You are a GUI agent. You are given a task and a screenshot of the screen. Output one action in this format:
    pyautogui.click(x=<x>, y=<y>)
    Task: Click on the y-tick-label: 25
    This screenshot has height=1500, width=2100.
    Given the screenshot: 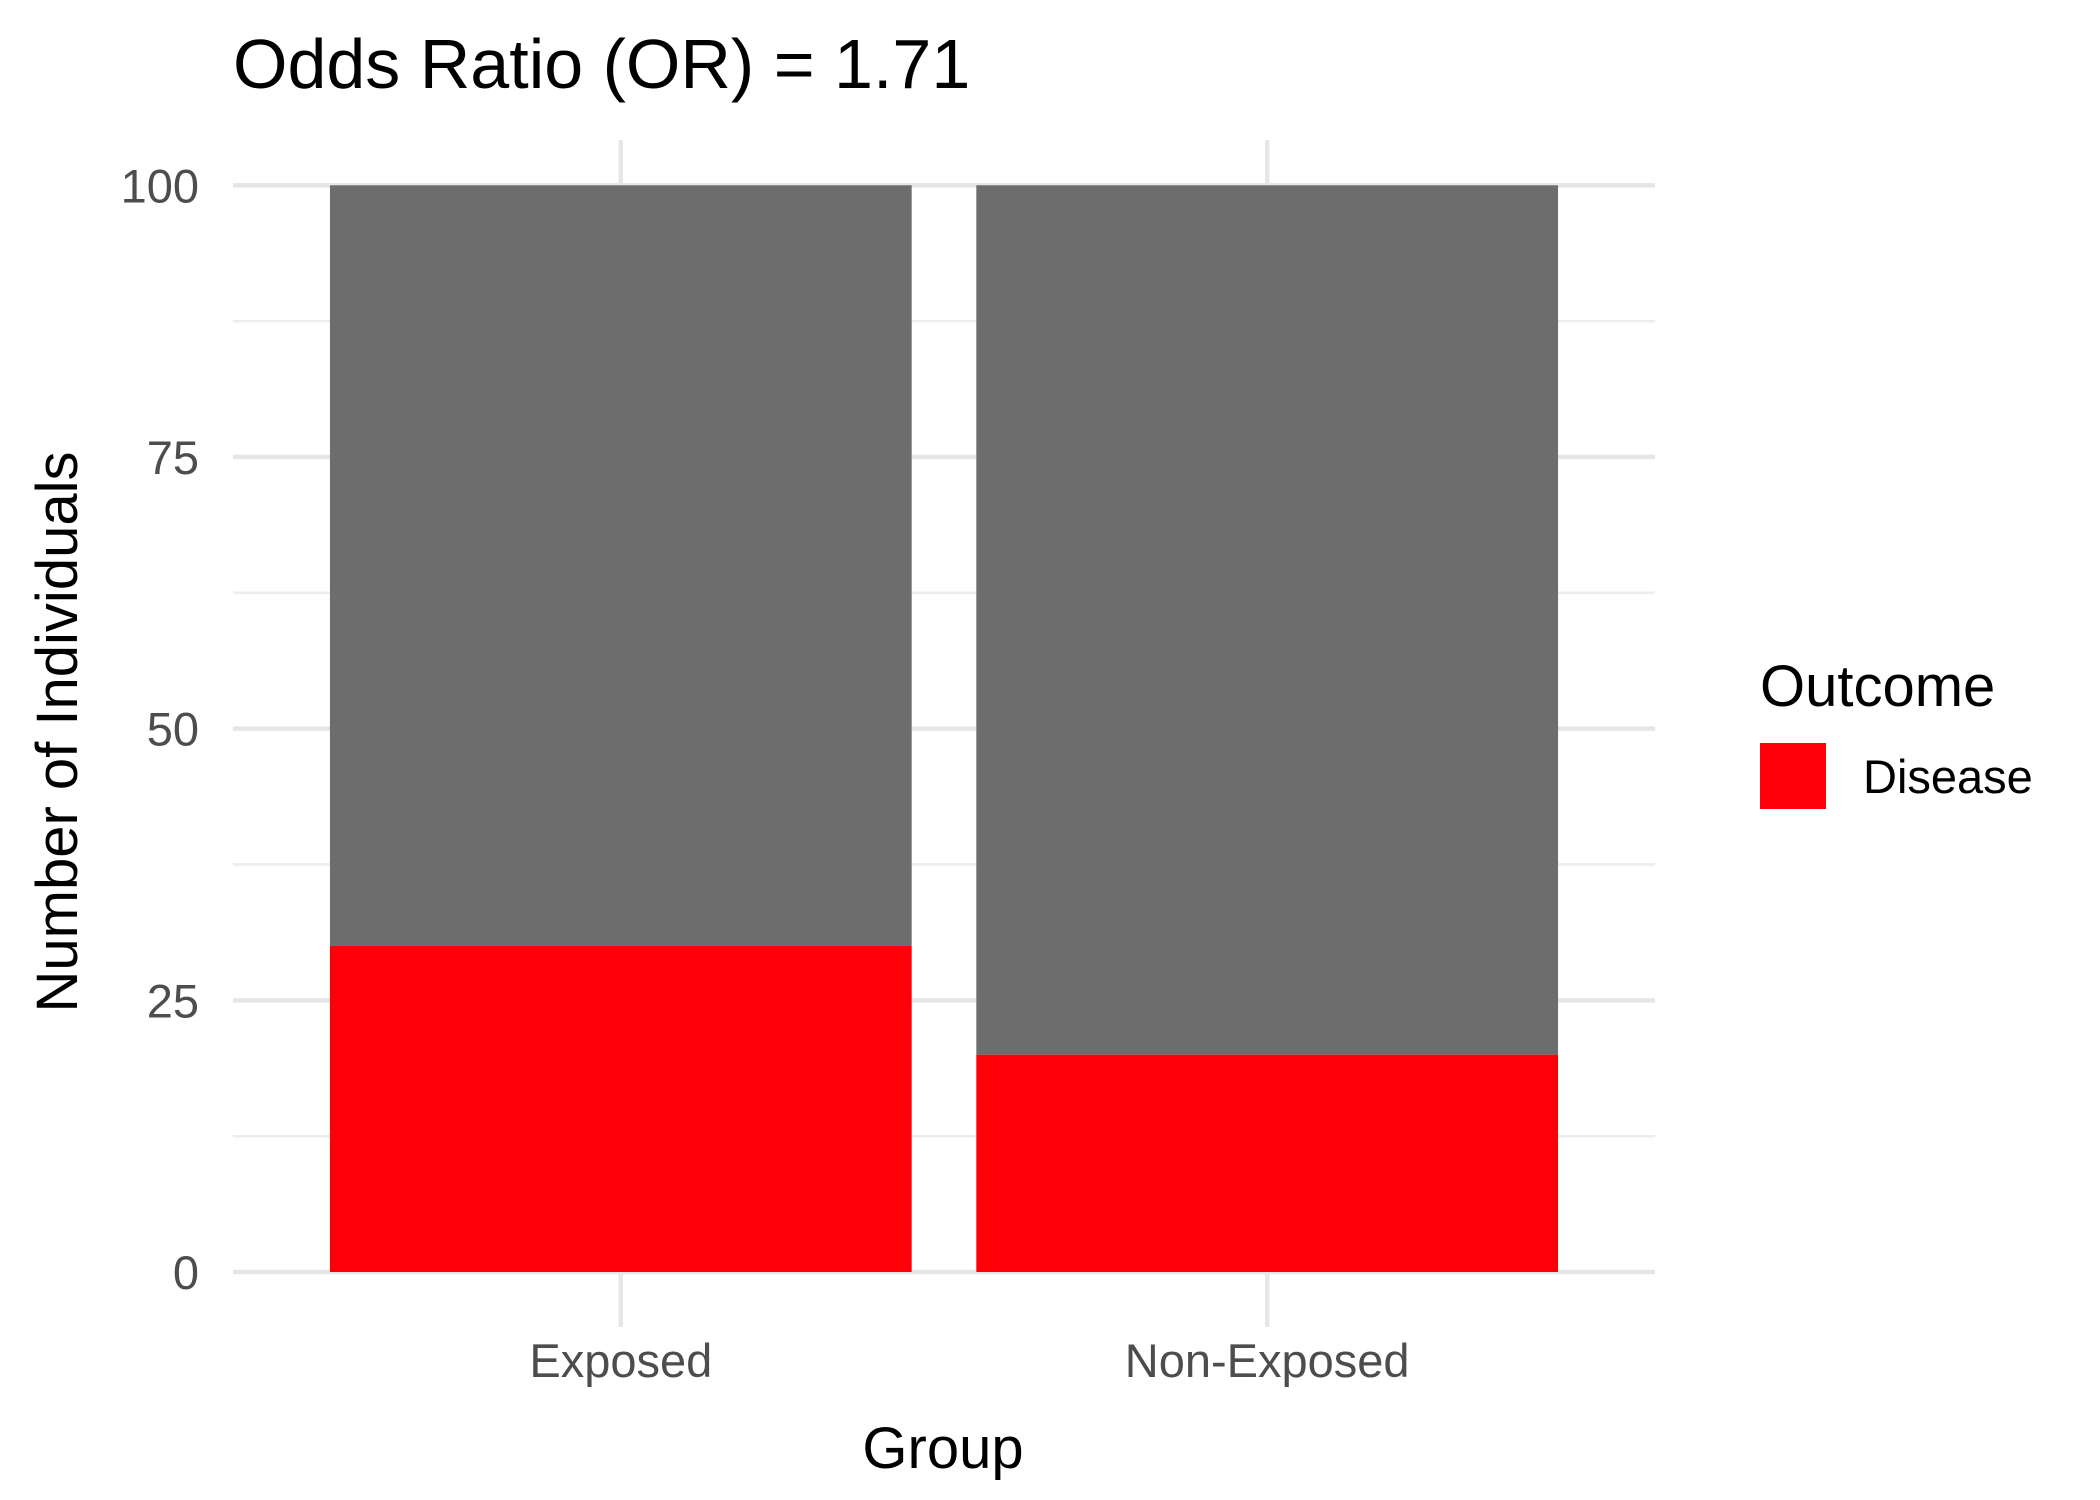 What is the action you would take?
    pyautogui.click(x=173, y=1000)
    